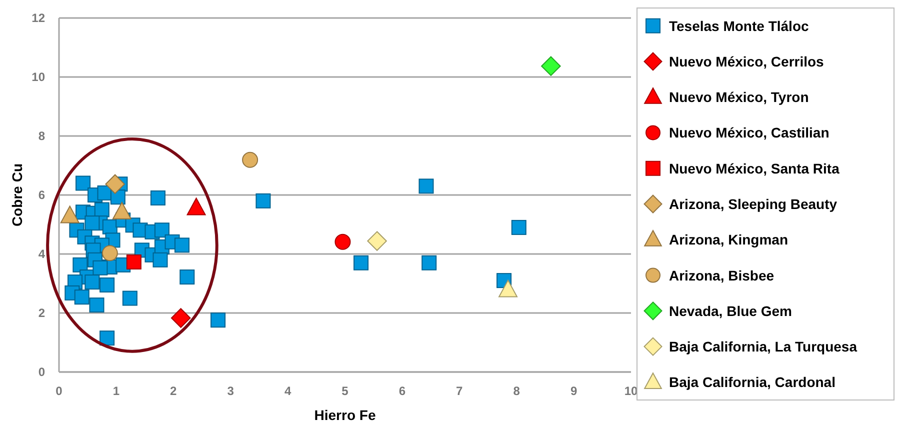 This screenshot has height=426, width=897. What do you see at coordinates (753, 204) in the screenshot?
I see `legend-label: Arizona, Sleeping Beauty` at bounding box center [753, 204].